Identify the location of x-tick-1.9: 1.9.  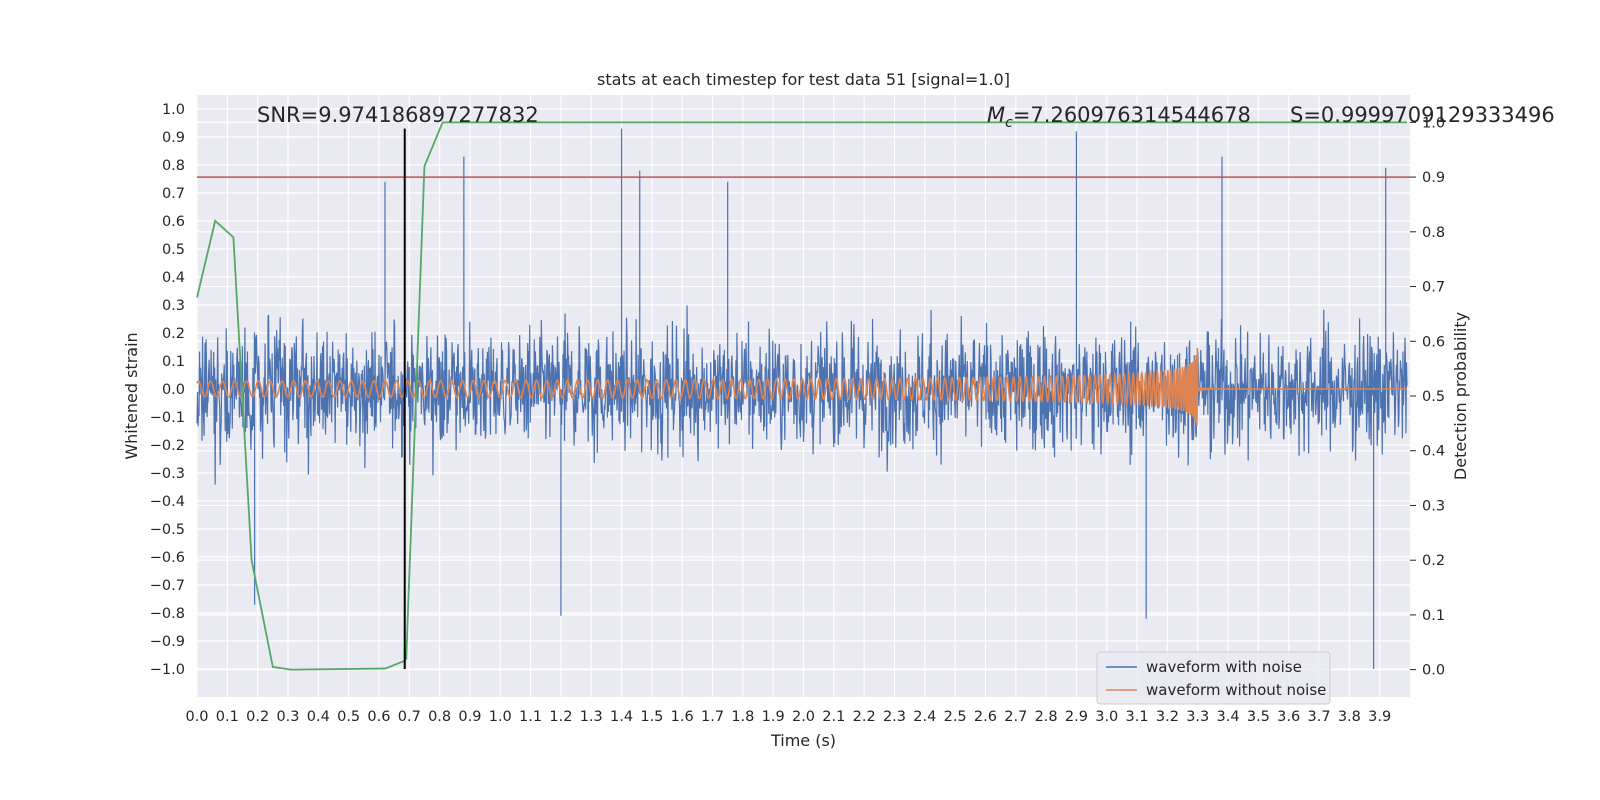
(773, 717).